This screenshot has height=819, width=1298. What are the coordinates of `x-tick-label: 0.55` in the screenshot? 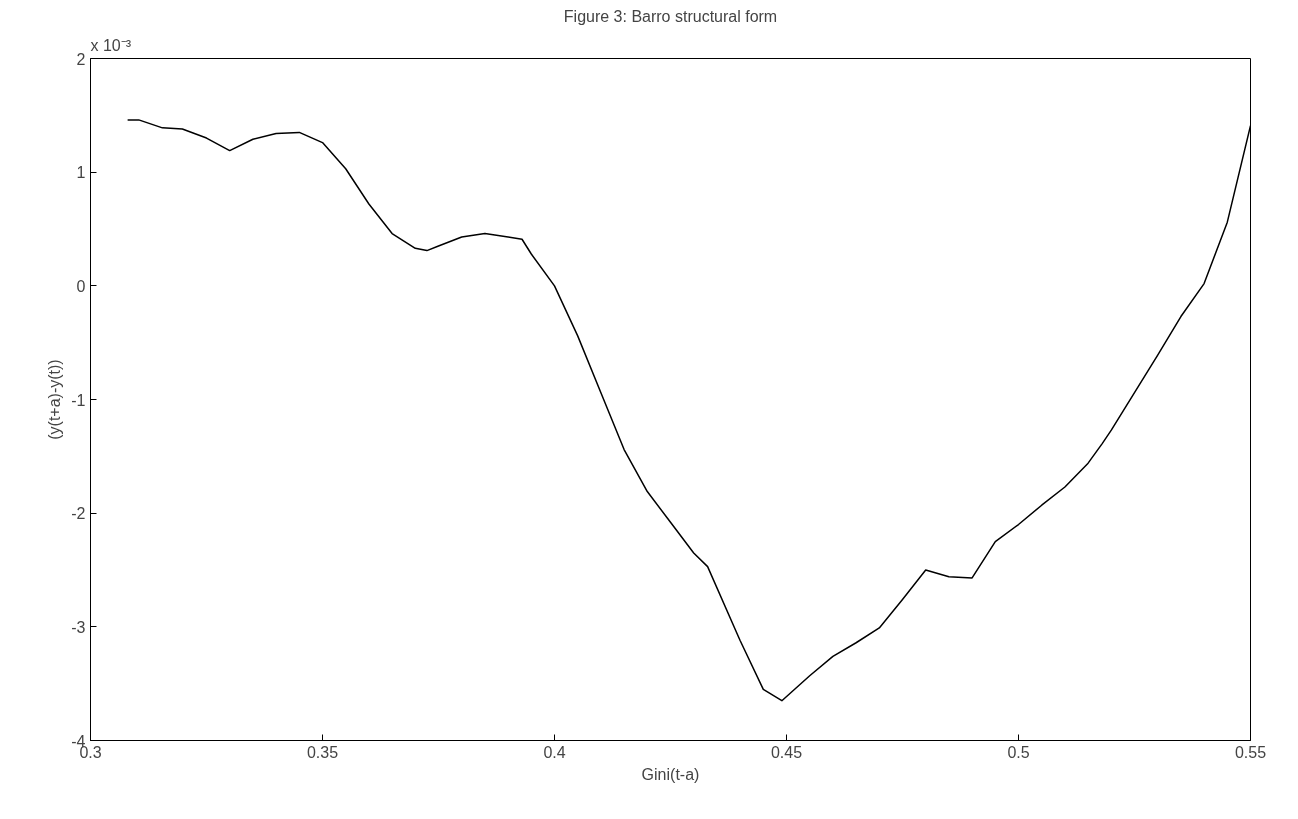 It's located at (1250, 752).